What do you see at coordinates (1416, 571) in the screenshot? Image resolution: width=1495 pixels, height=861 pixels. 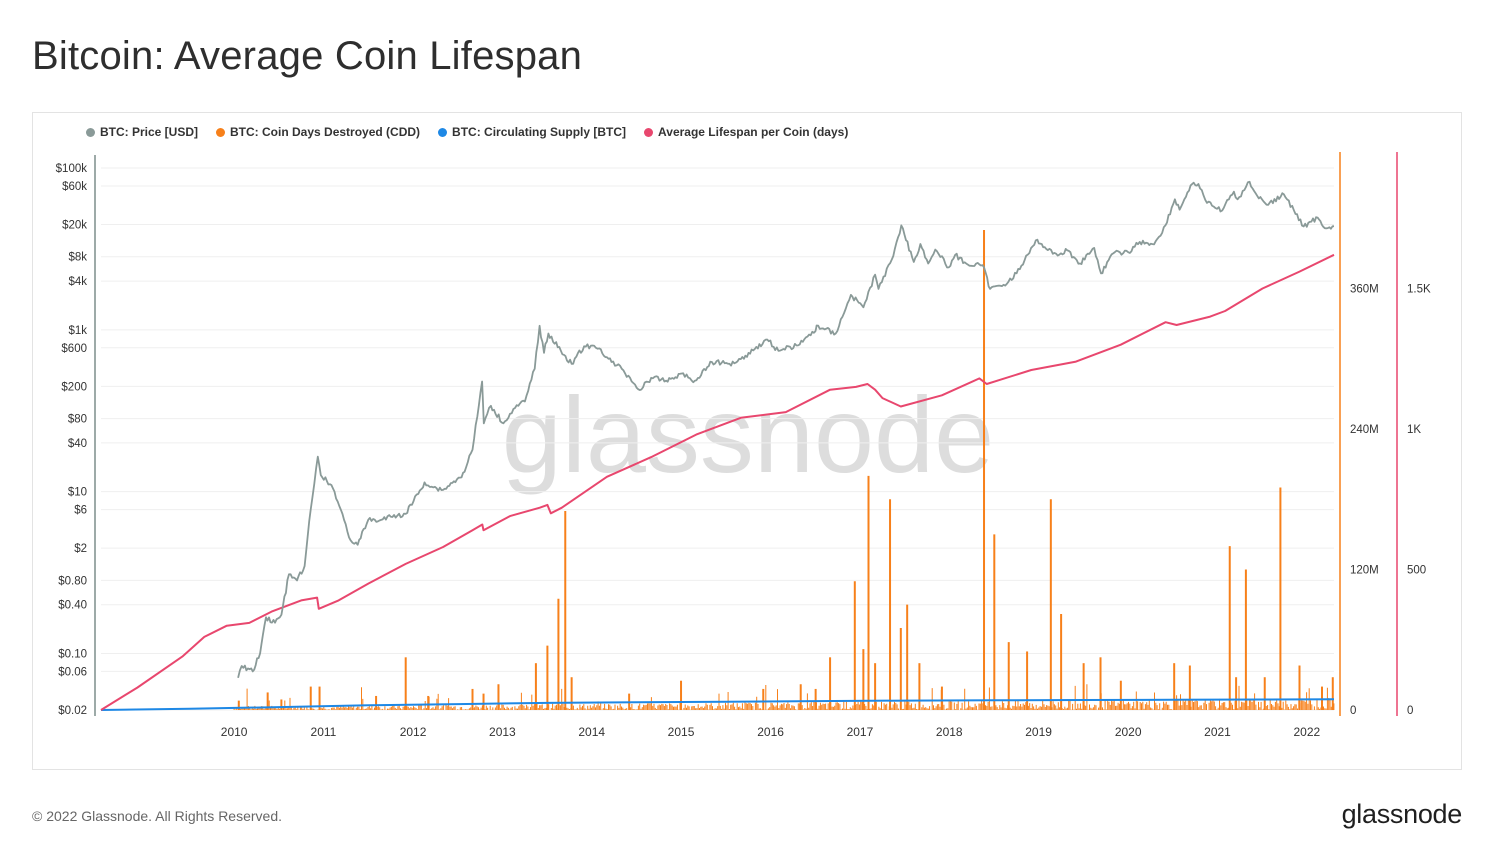 I see `lifespan-tick-label: 500` at bounding box center [1416, 571].